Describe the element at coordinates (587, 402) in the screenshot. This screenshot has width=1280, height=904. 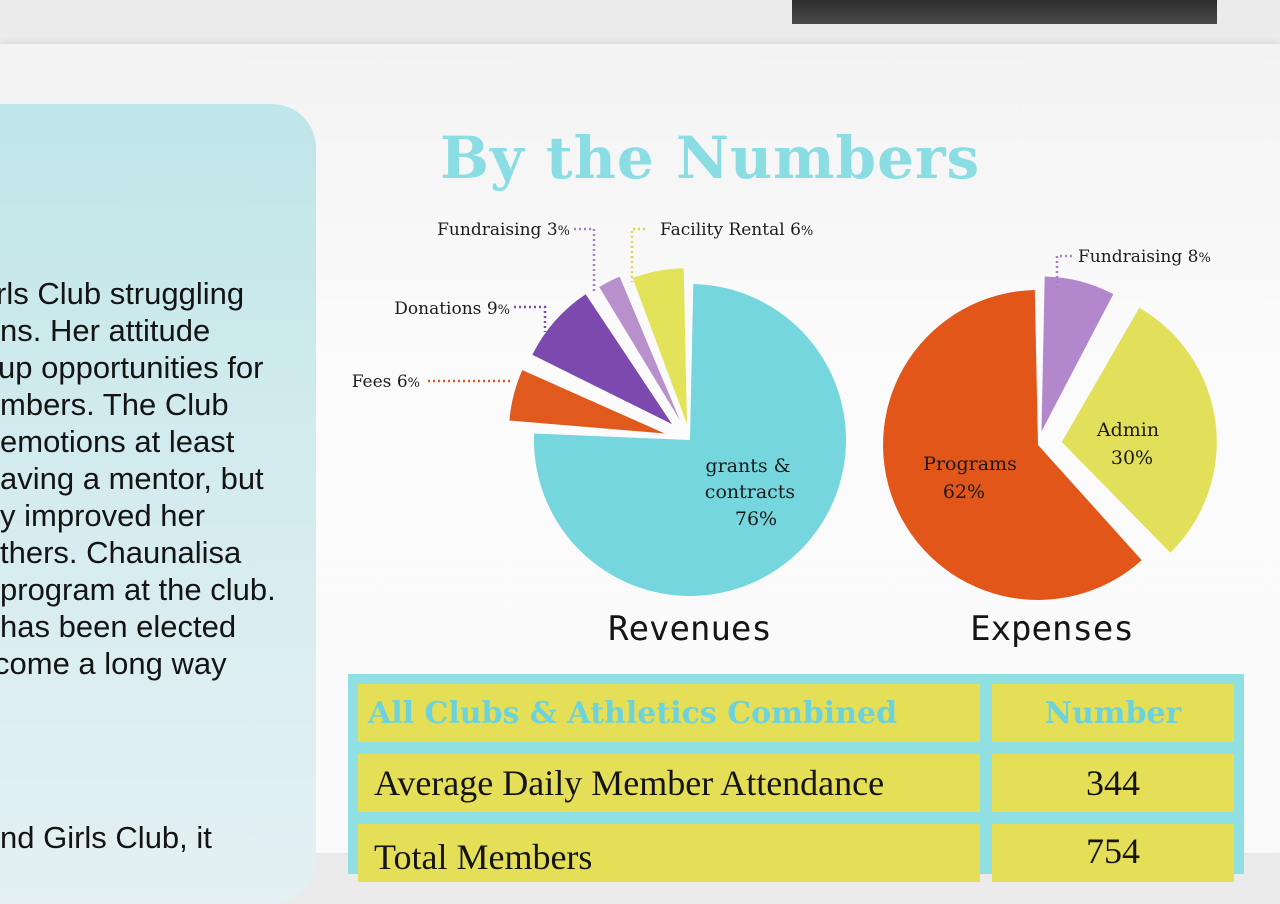
I see `pie-slice-fees` at that location.